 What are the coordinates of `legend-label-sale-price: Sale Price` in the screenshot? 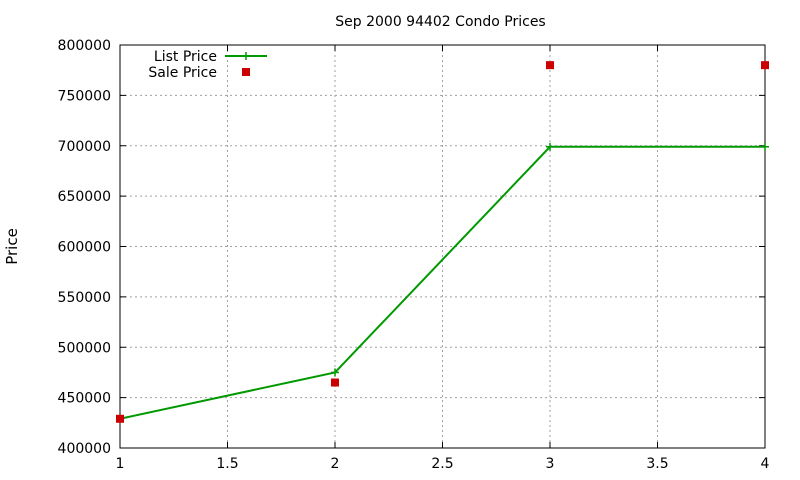 It's located at (182, 73).